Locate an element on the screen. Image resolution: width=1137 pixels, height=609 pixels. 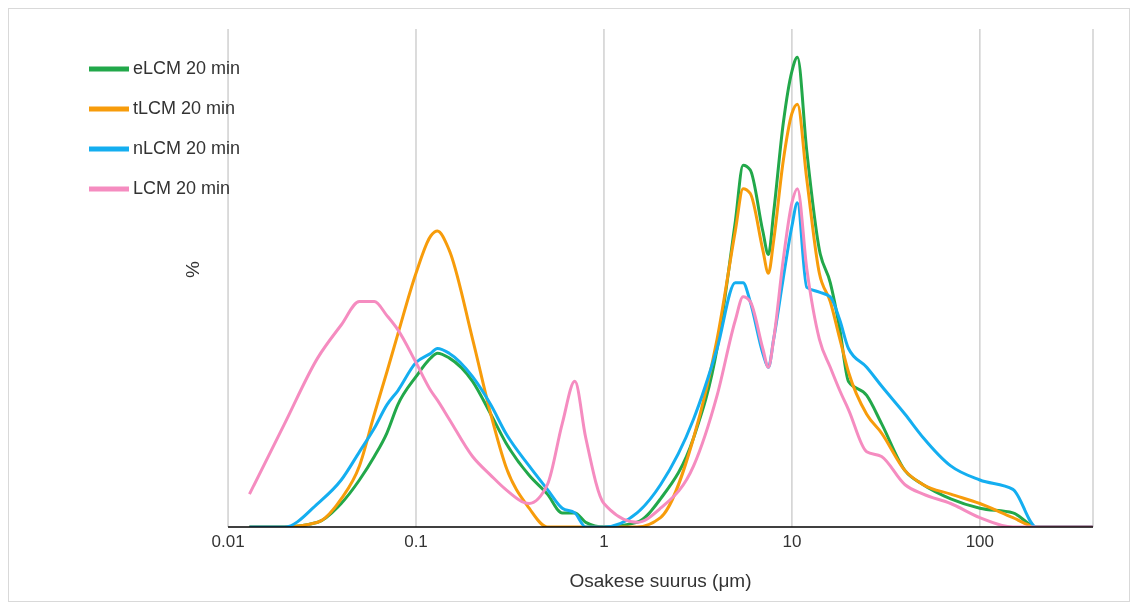
y-axis-title: % is located at coordinates (192, 269).